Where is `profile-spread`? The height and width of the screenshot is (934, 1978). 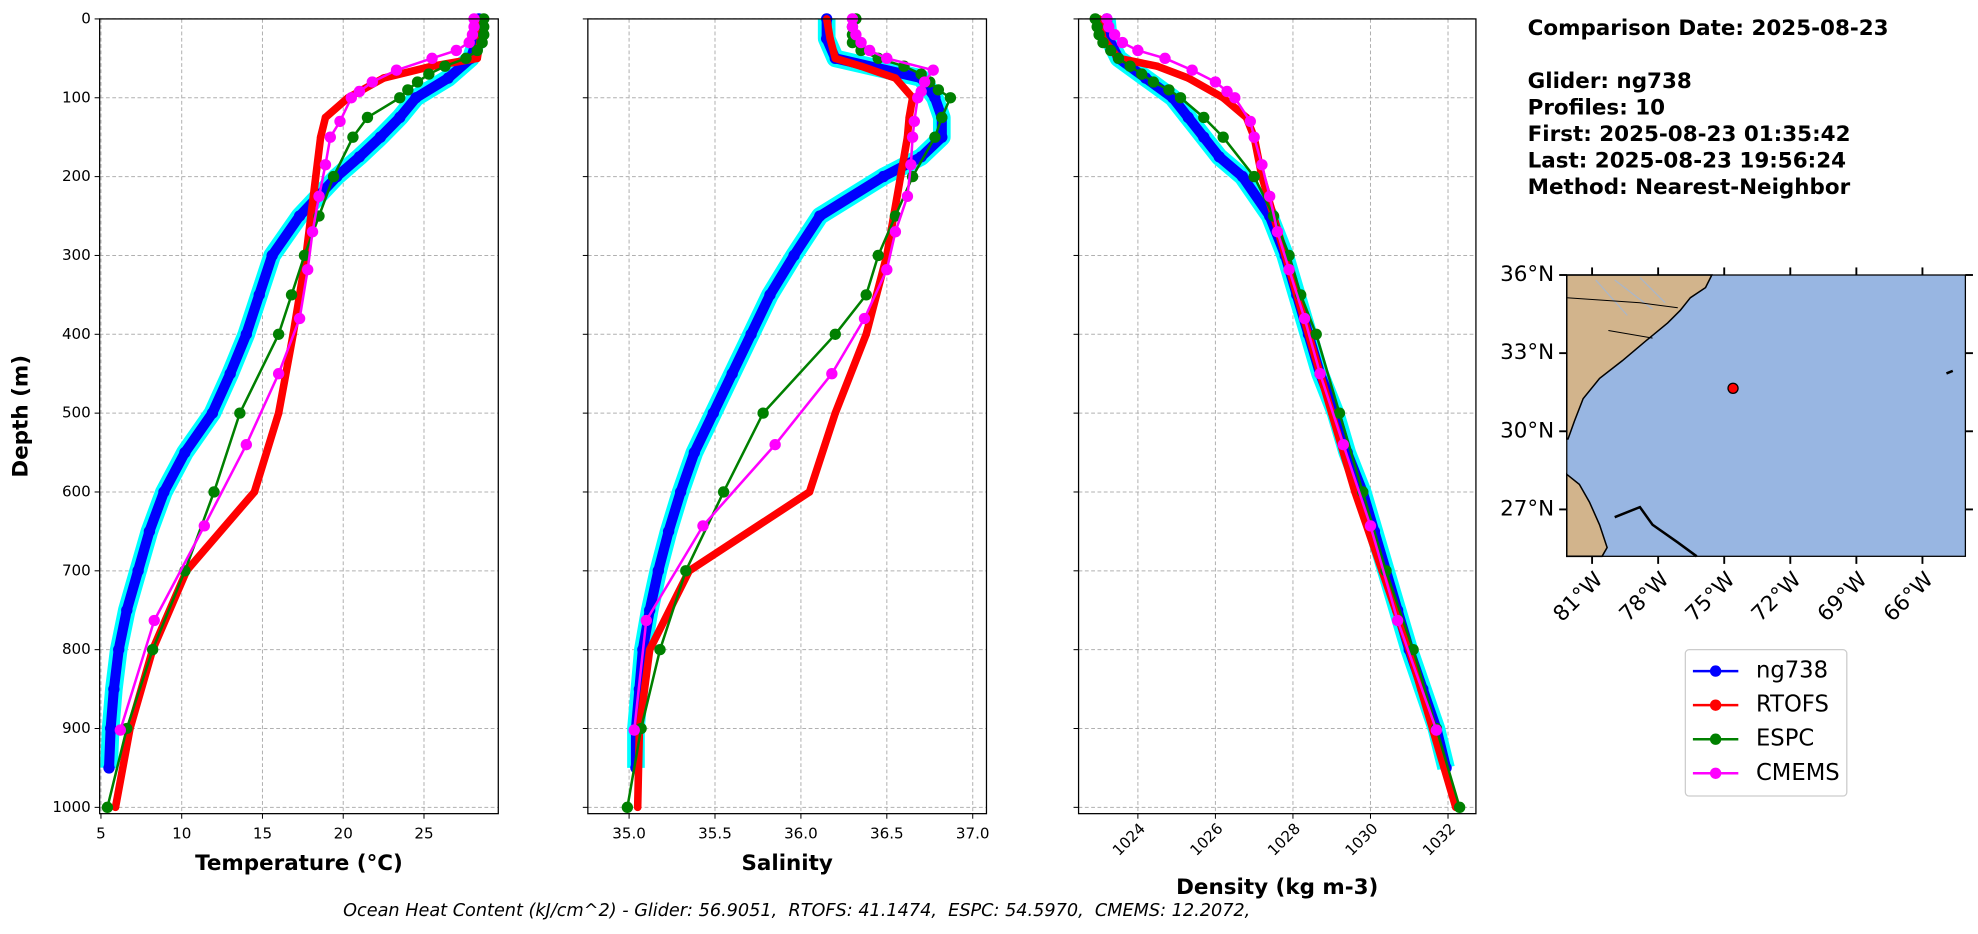 profile-spread is located at coordinates (1276, 394).